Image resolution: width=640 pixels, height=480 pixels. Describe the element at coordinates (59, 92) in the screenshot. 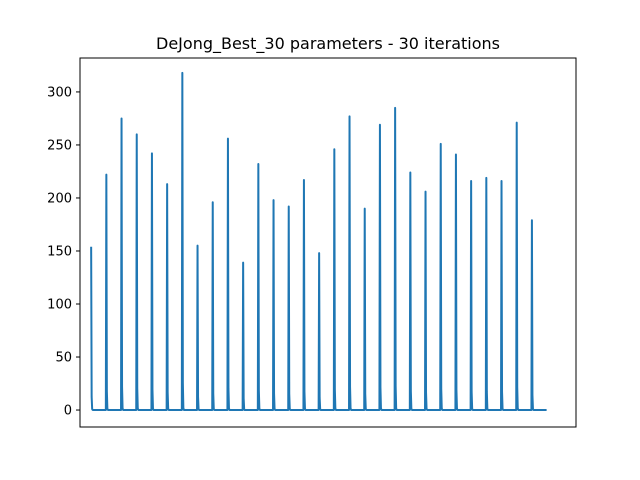

I see `y-tick-label: 300` at that location.